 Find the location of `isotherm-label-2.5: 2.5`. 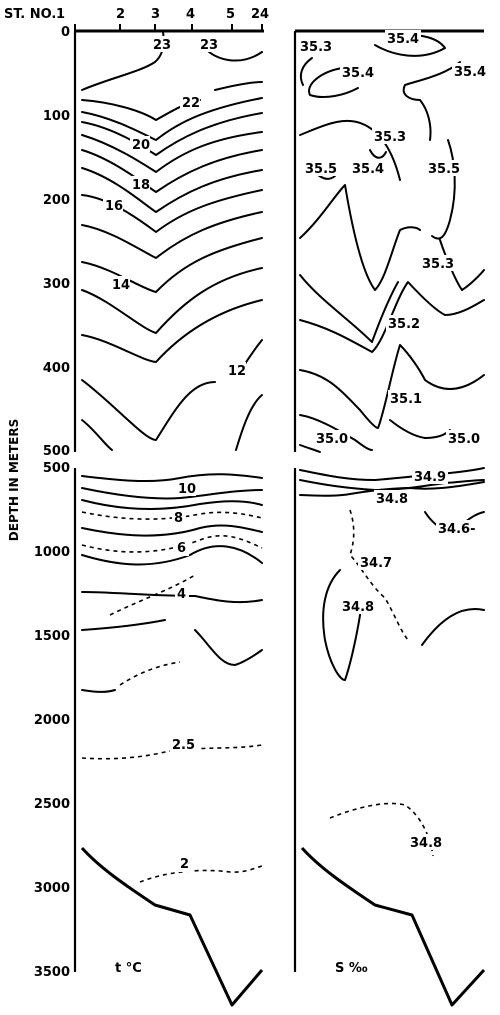

isotherm-label-2.5: 2.5 is located at coordinates (183, 745).